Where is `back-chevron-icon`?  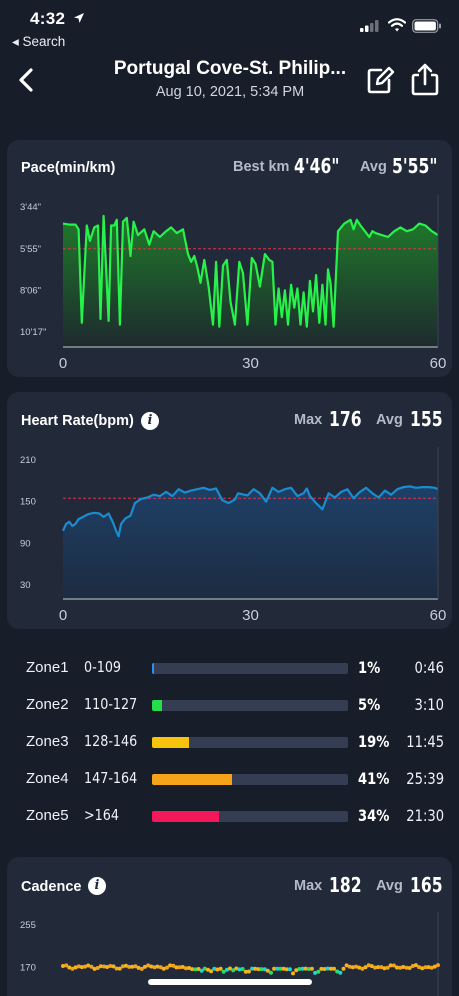
back-chevron-icon is located at coordinates (27, 80).